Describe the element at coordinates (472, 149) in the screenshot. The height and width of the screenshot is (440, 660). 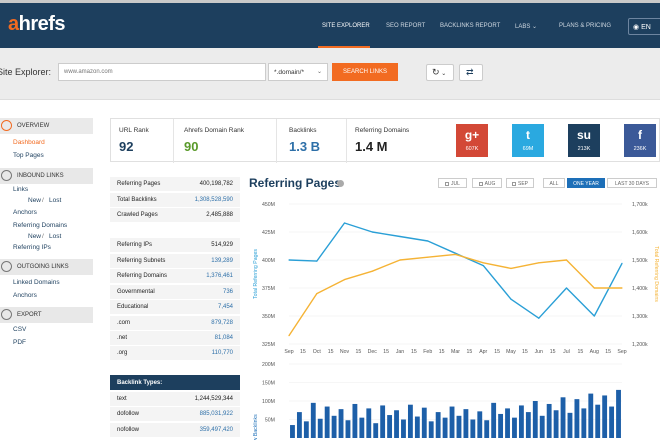
I see `share-count: 607K` at that location.